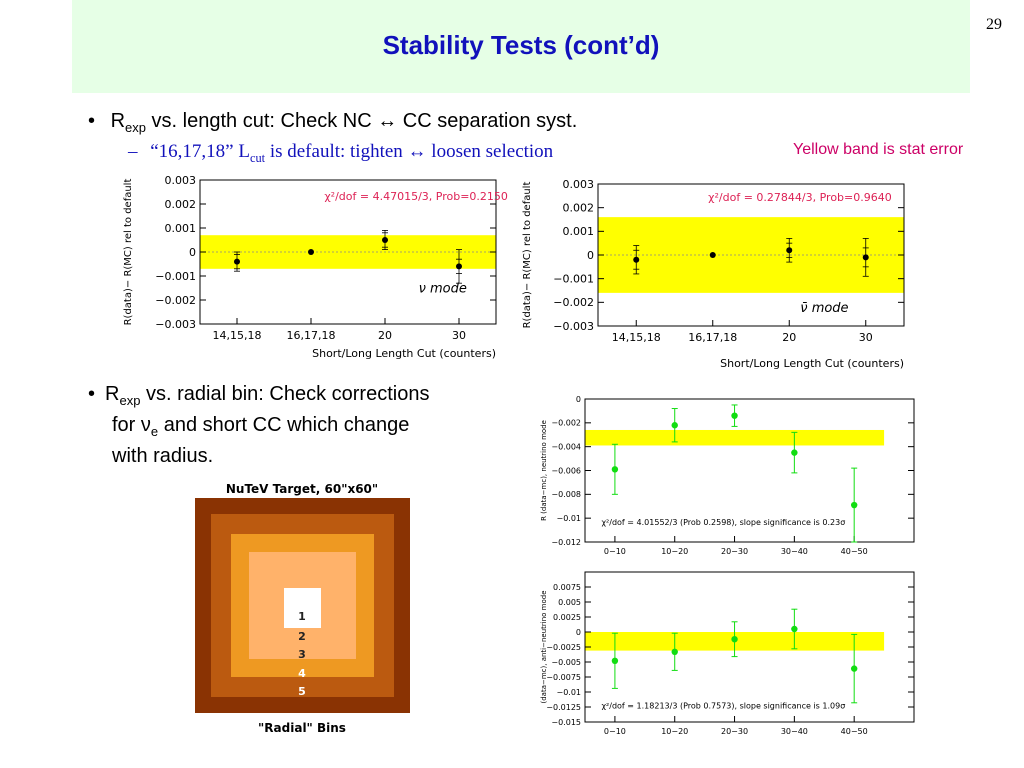 Image resolution: width=1024 pixels, height=768 pixels. What do you see at coordinates (285, 394) in the screenshot?
I see `bullet-2-line1: vs. radial bin: Check corrections` at bounding box center [285, 394].